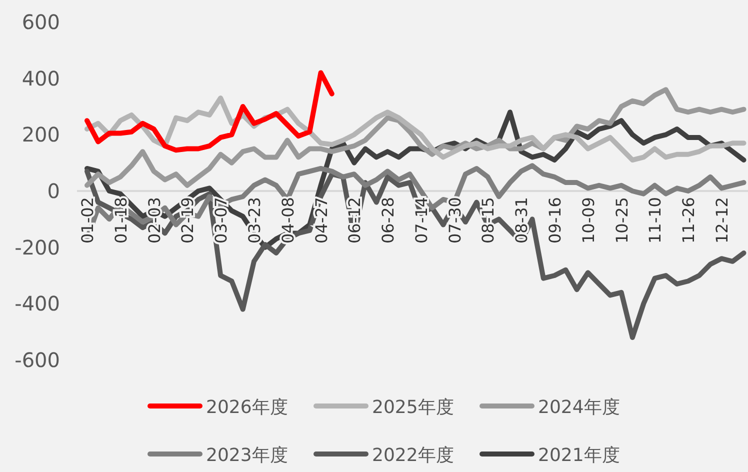 The width and height of the screenshot is (748, 472). Describe the element at coordinates (188, 220) in the screenshot. I see `x-tick-label: 02-19` at that location.